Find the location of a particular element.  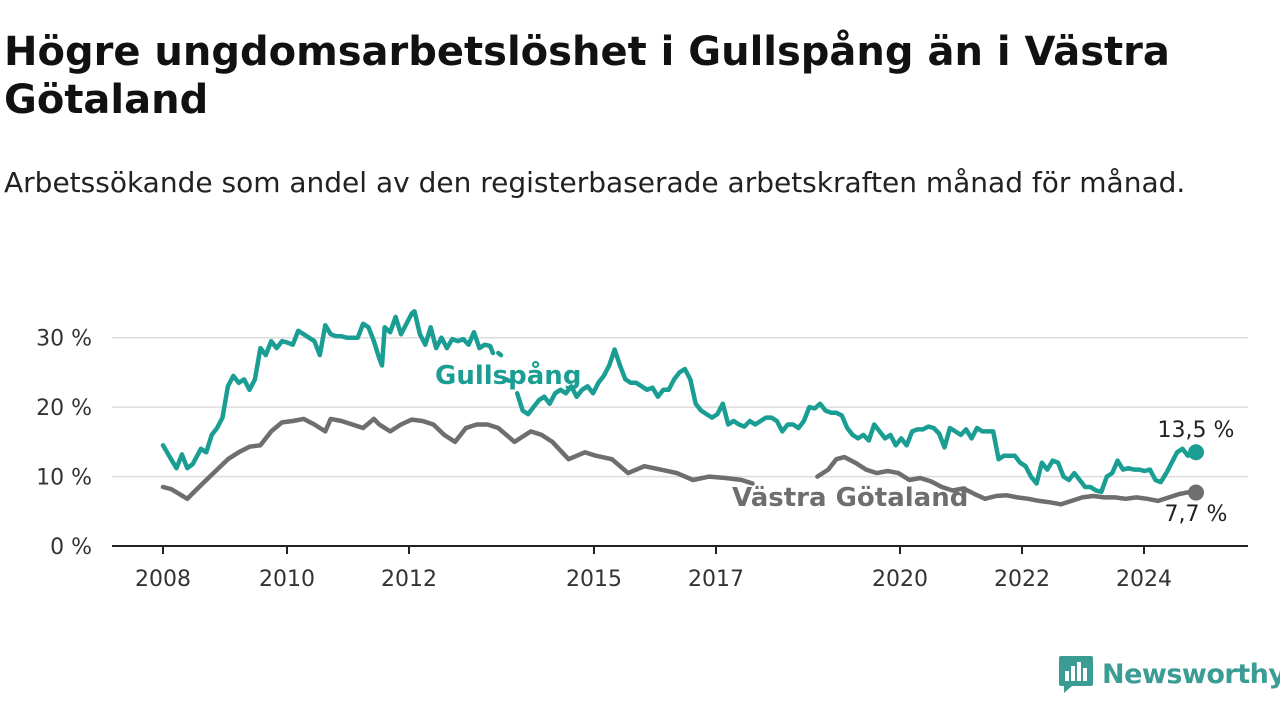

x-tick-label: 2022 is located at coordinates (1022, 579).